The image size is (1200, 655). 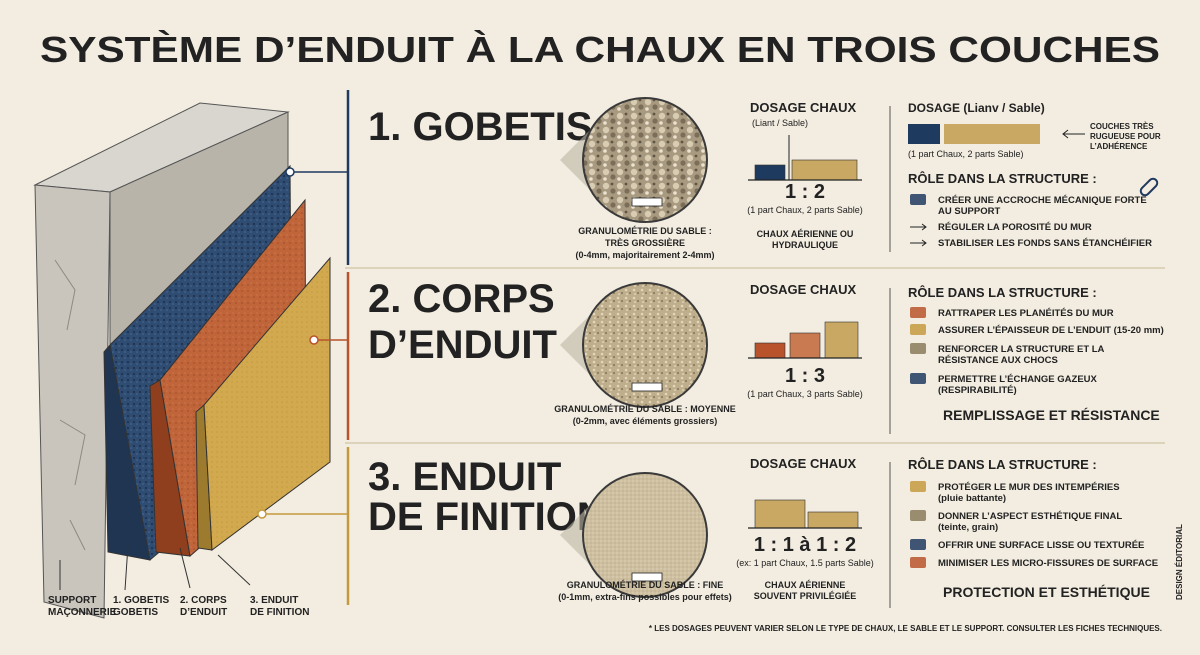 I want to click on lime-note: SOUVENT PRIVILÉGIÉE, so click(x=805, y=596).